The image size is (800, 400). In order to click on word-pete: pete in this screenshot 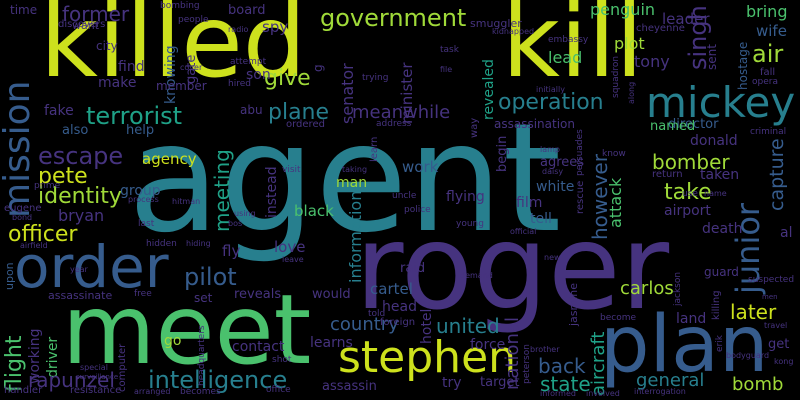, I will do `click(63, 176)`.